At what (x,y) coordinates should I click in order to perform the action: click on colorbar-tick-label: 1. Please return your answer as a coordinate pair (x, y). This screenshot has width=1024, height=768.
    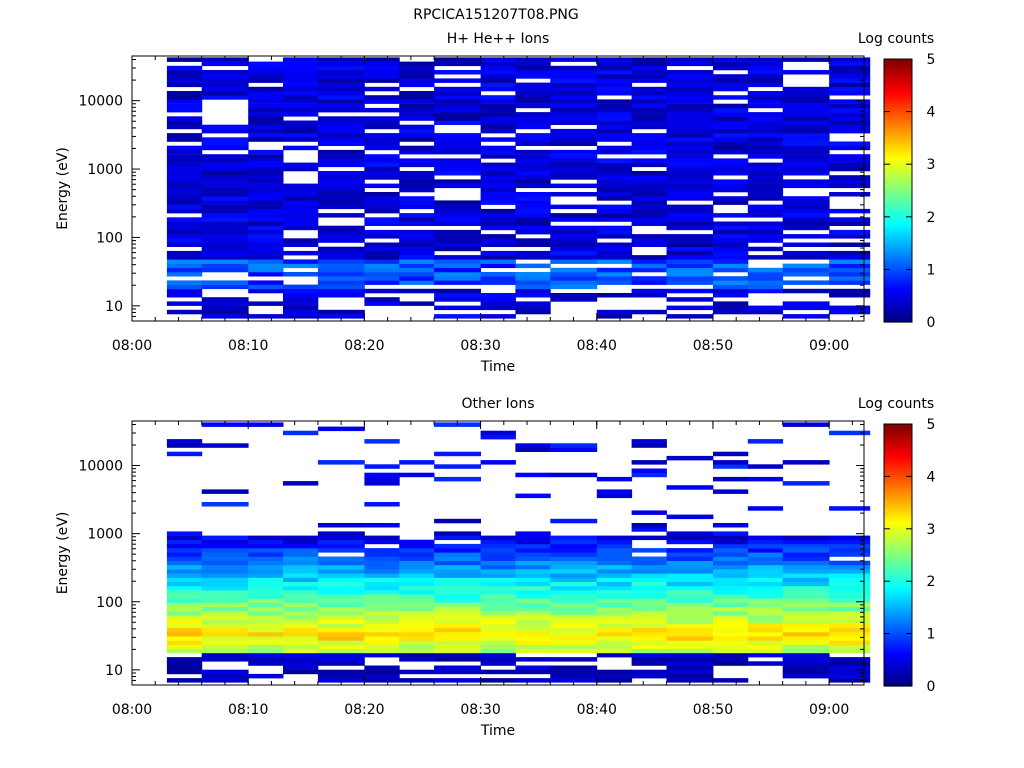
    Looking at the image, I should click on (931, 270).